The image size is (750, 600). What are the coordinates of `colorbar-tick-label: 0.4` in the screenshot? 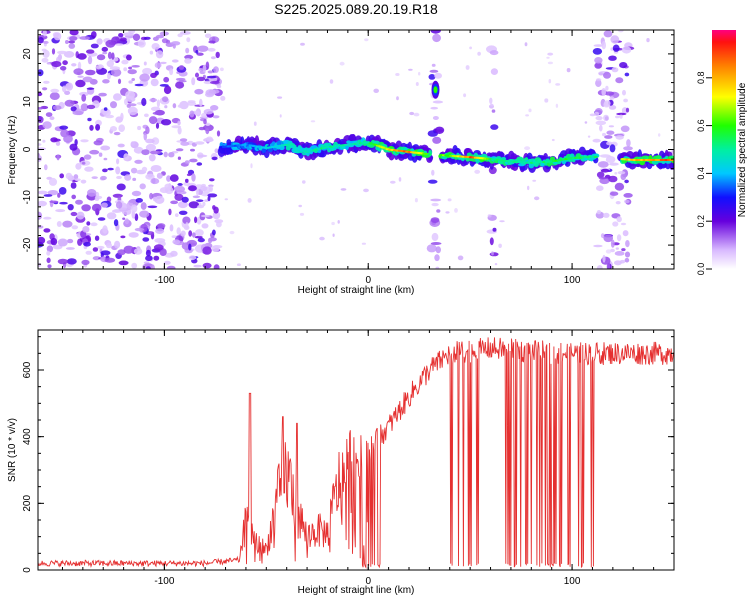 It's located at (701, 173).